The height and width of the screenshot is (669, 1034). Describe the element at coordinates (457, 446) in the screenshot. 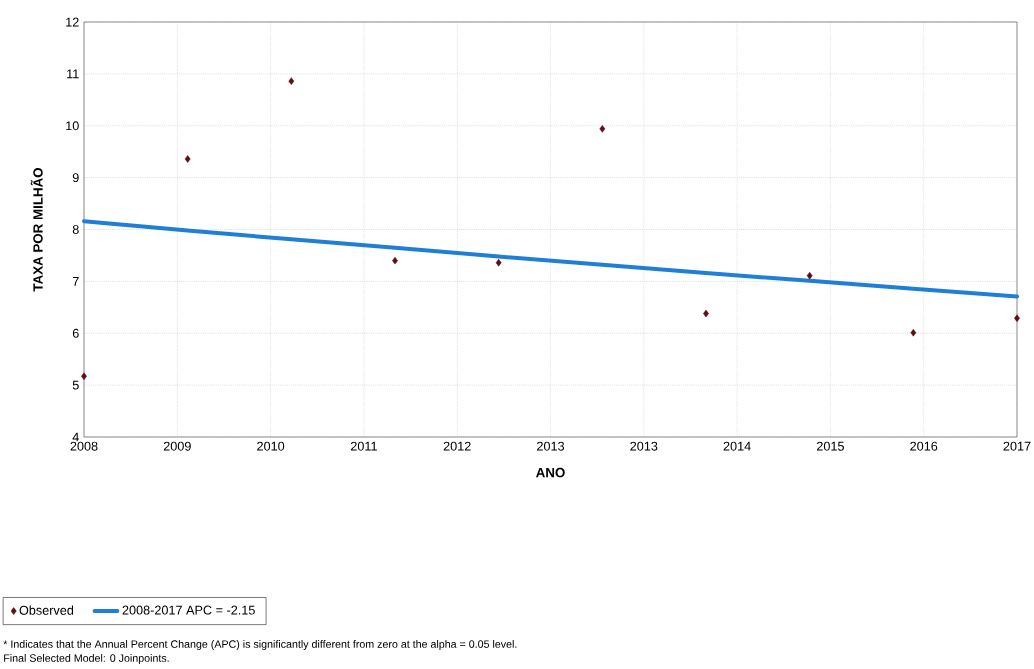

I see `x-tick-label: 2012` at that location.